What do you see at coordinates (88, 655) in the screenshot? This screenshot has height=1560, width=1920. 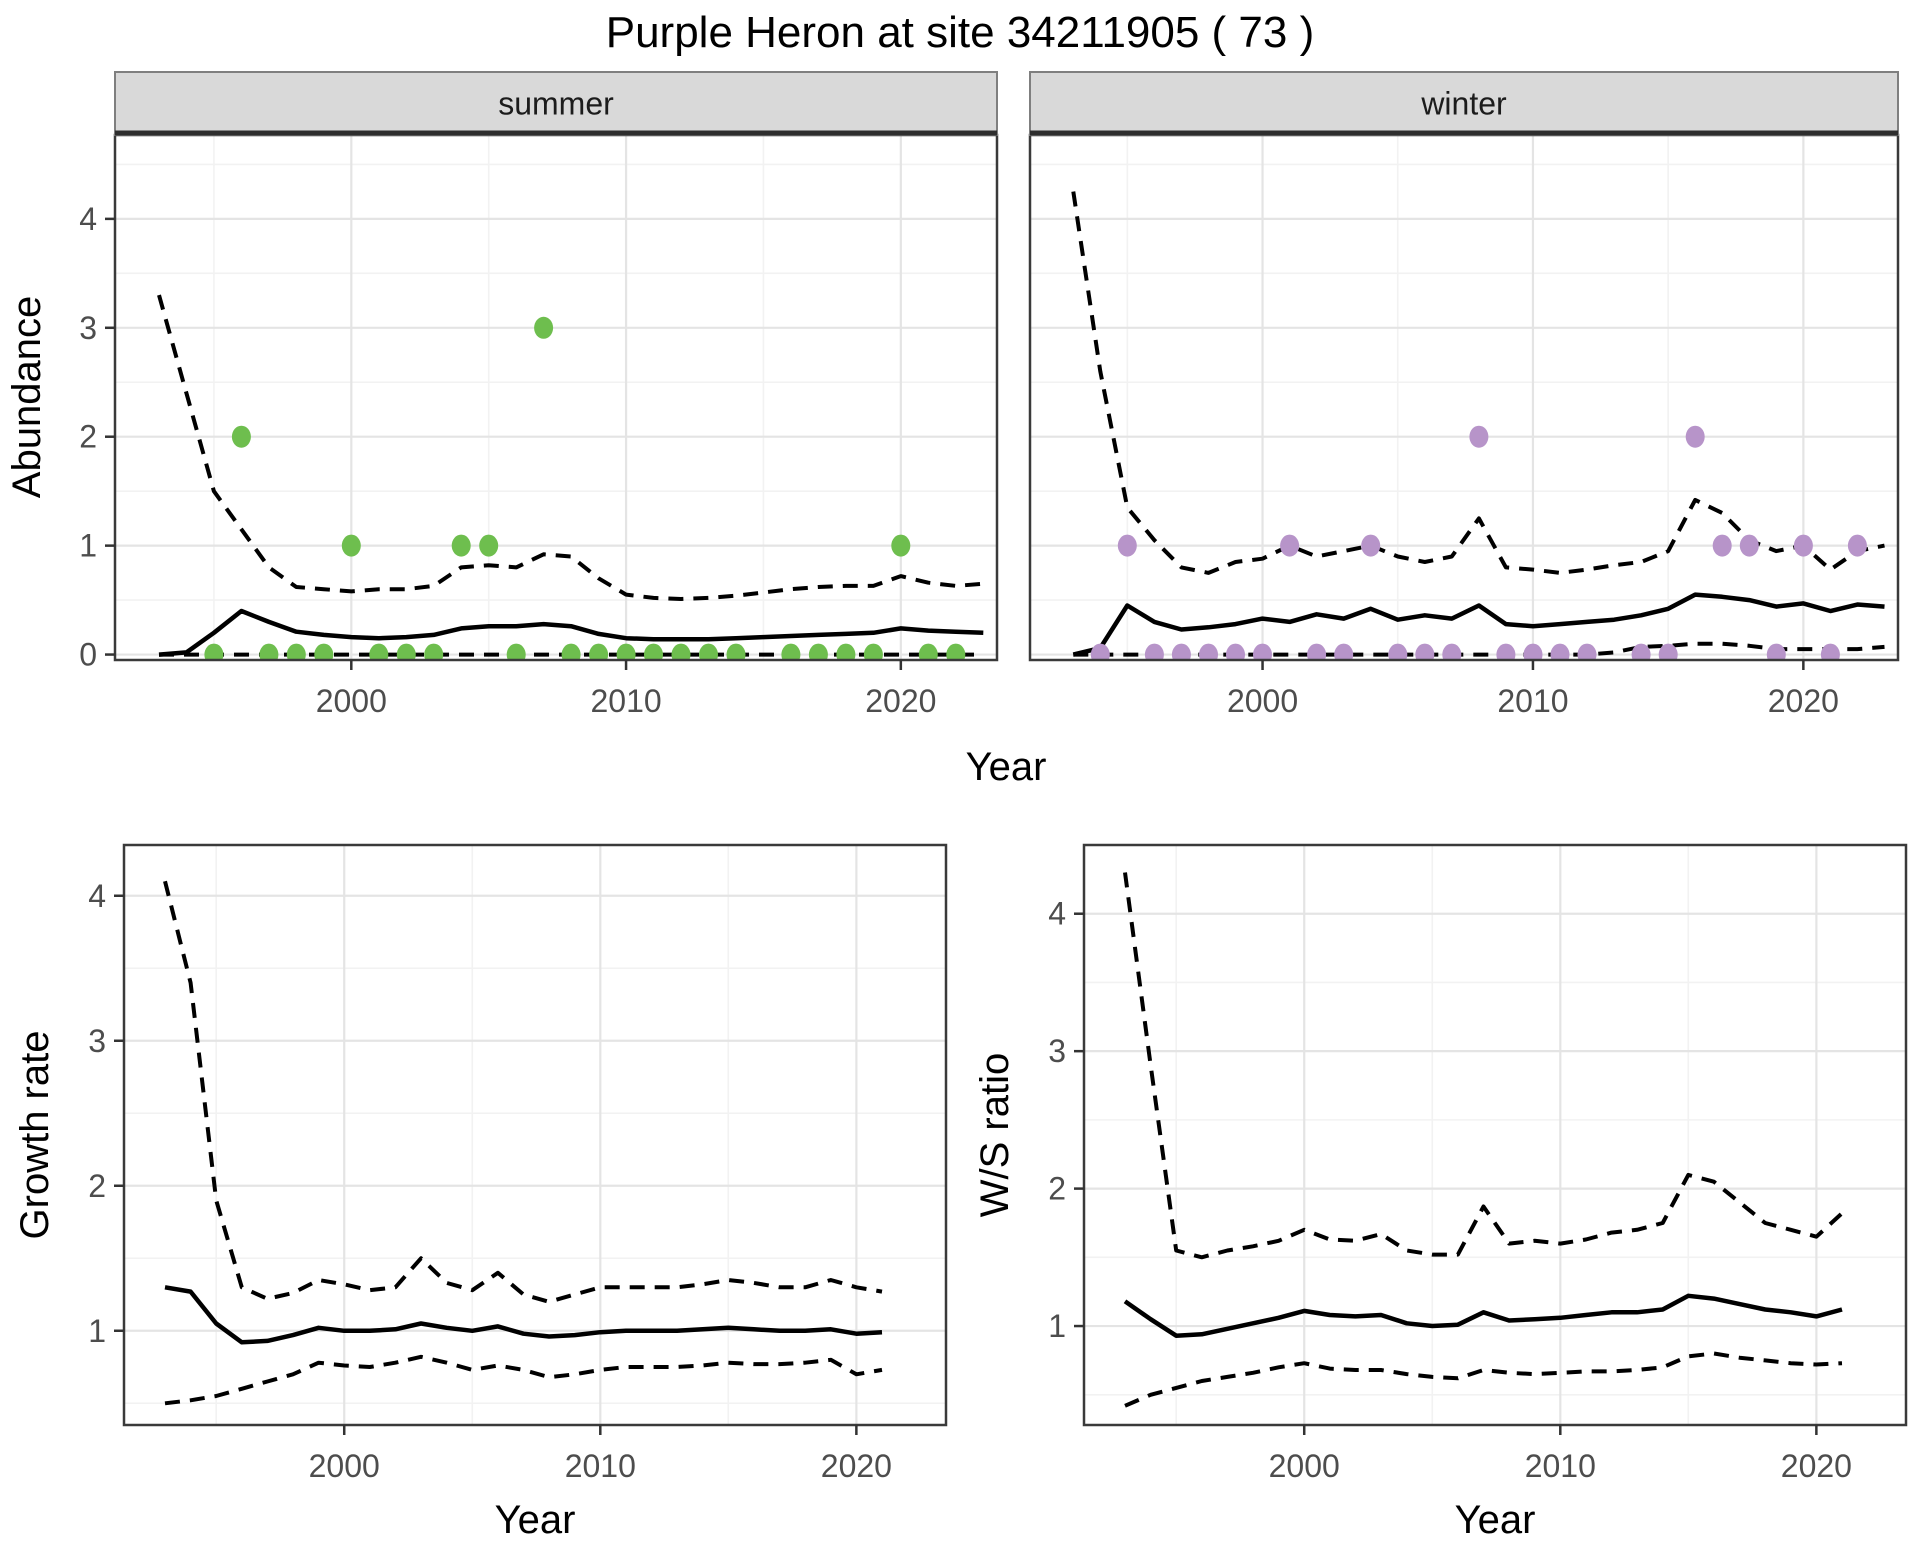 I see `y-tick-label: 0` at bounding box center [88, 655].